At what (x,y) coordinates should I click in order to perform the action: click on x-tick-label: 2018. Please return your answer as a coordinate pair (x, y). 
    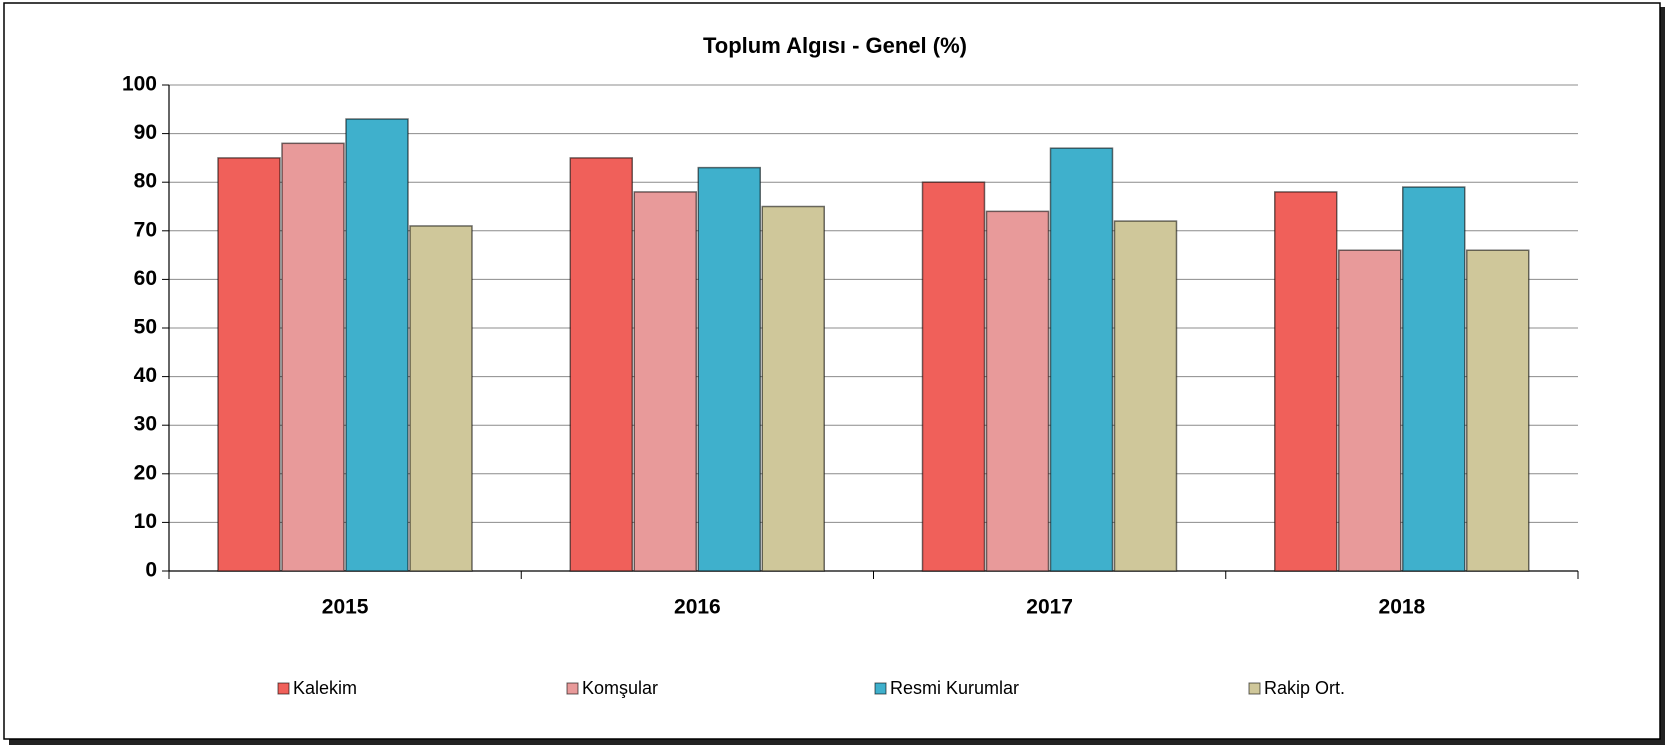
    Looking at the image, I should click on (1402, 607).